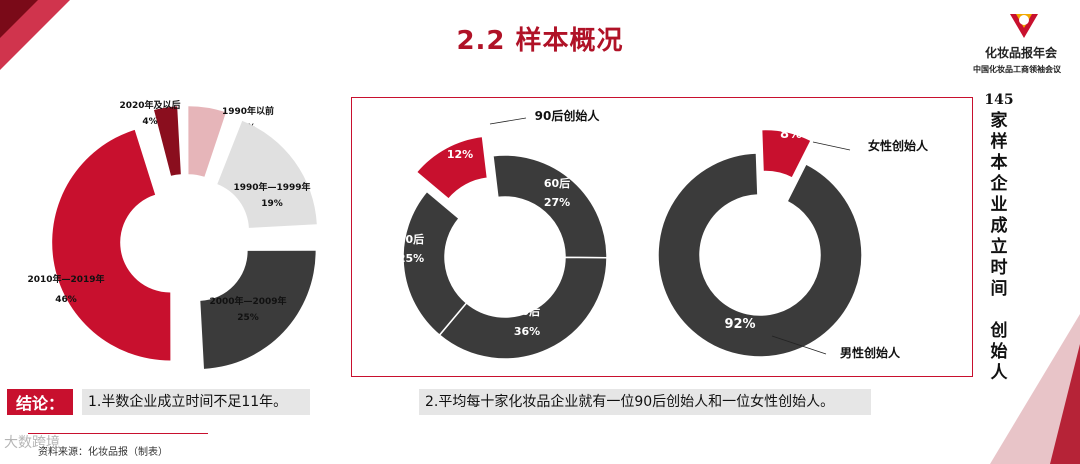 This screenshot has width=1080, height=464. What do you see at coordinates (898, 145) in the screenshot?
I see `legend-label-female-founder: 女性创始人` at bounding box center [898, 145].